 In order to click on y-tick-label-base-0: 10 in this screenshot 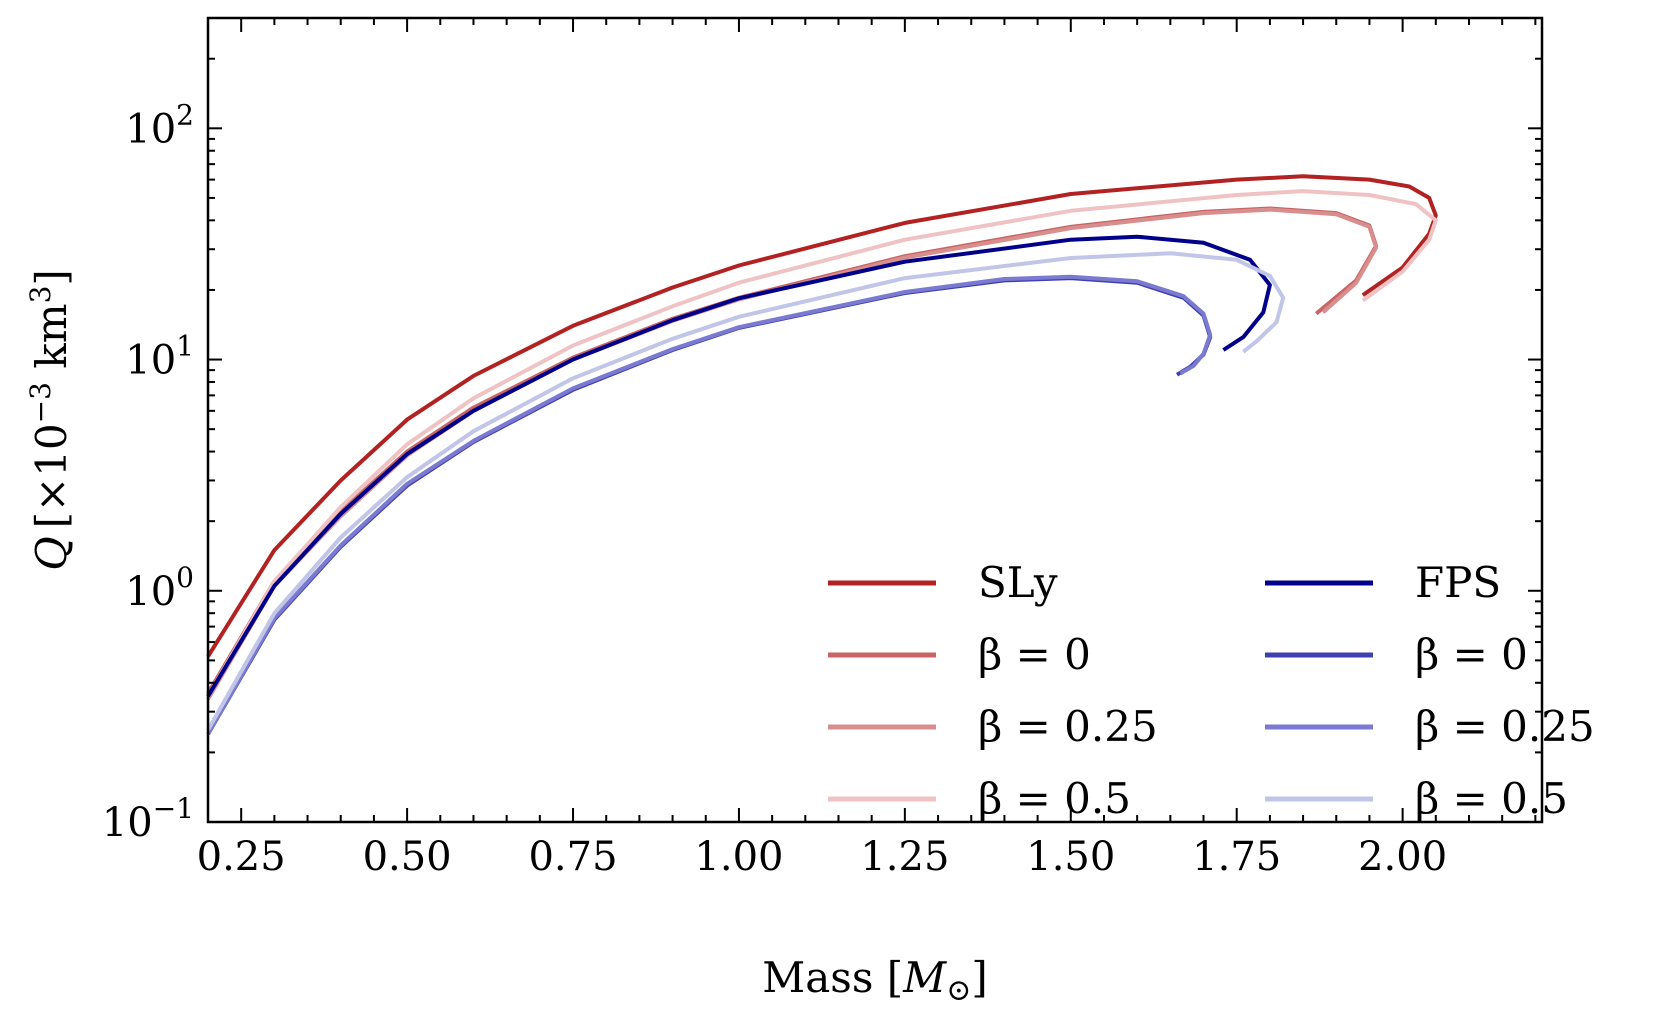, I will do `click(127, 823)`.